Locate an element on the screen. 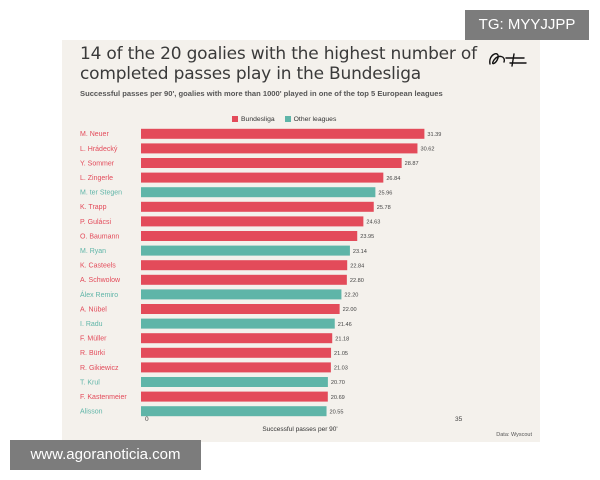  legend-swatch-other-leagues is located at coordinates (287, 119).